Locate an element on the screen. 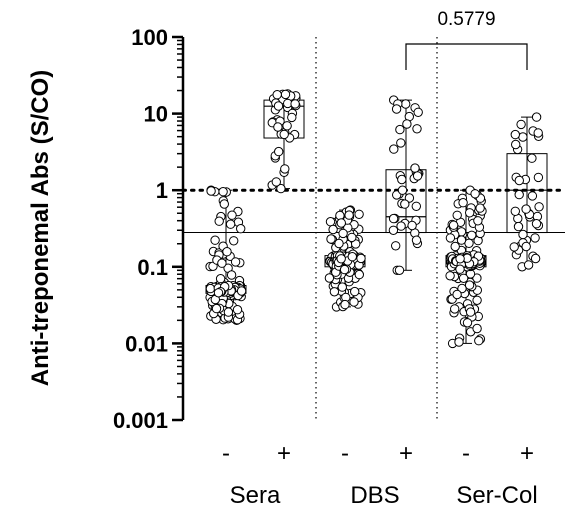 Image resolution: width=565 pixels, height=515 pixels. y-axis: 100 10 1 0.1 0.01 0.001 is located at coordinates (149, 229).